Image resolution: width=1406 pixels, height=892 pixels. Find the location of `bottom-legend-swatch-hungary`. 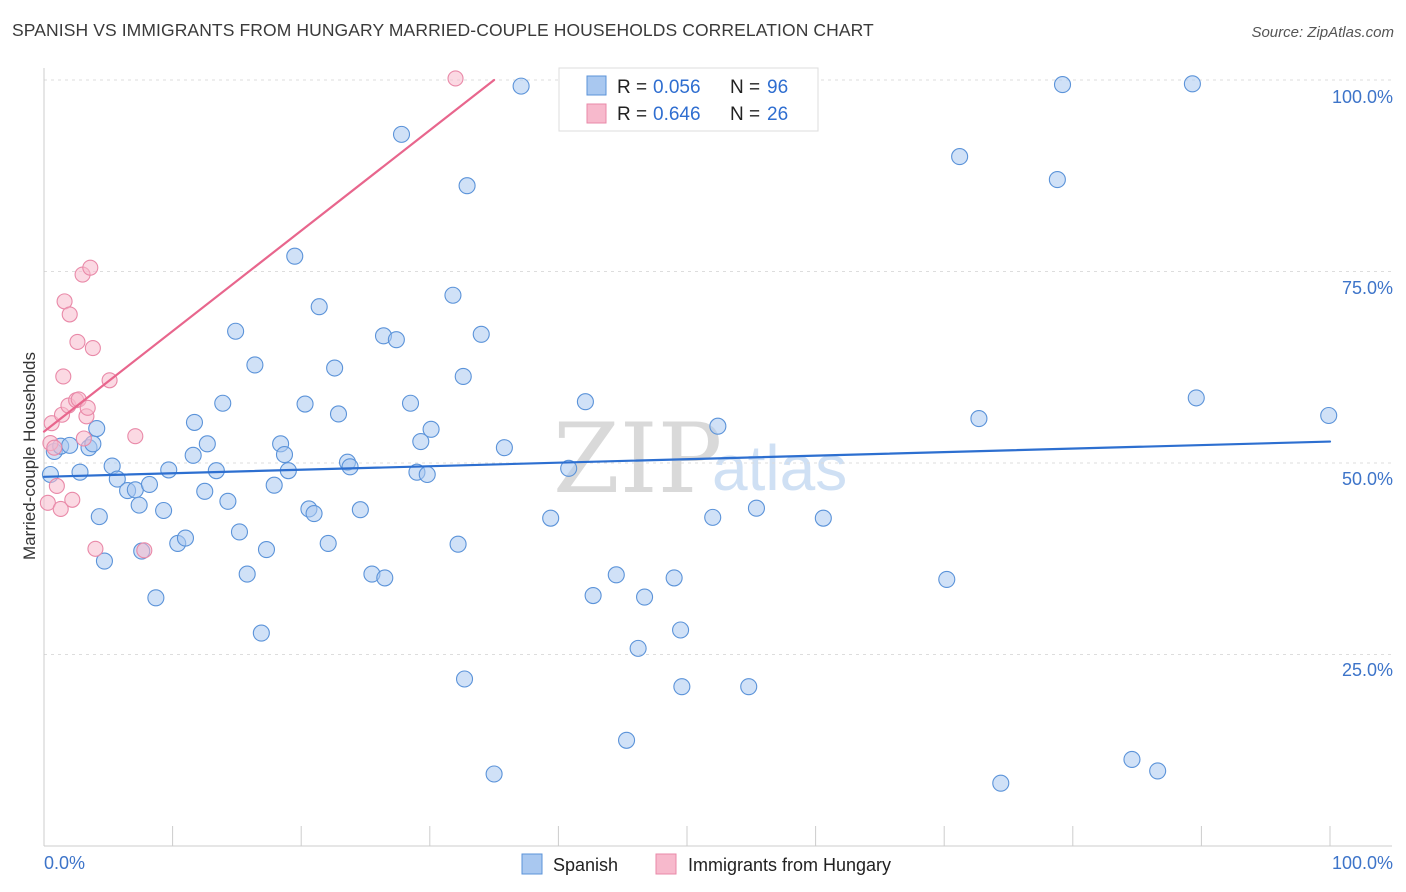

bottom-legend-swatch-hungary is located at coordinates (666, 864).